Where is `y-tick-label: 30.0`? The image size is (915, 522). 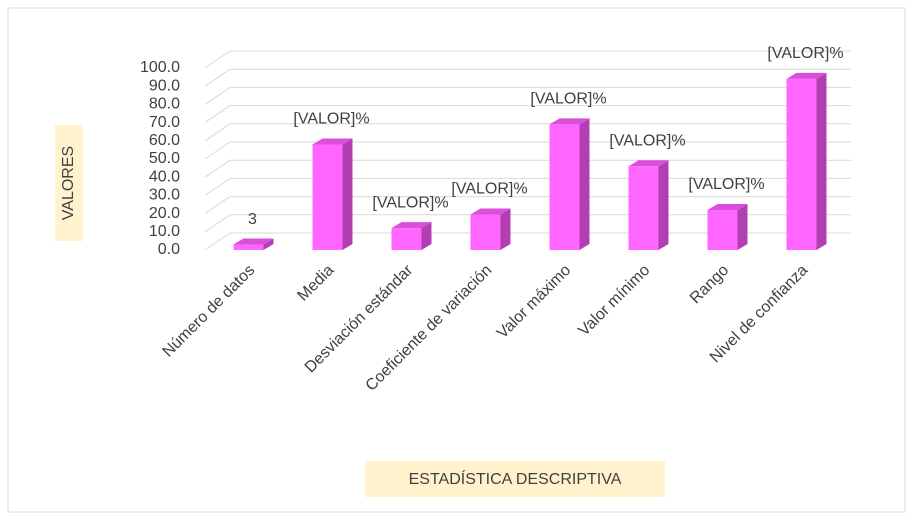
y-tick-label: 30.0 is located at coordinates (164, 195).